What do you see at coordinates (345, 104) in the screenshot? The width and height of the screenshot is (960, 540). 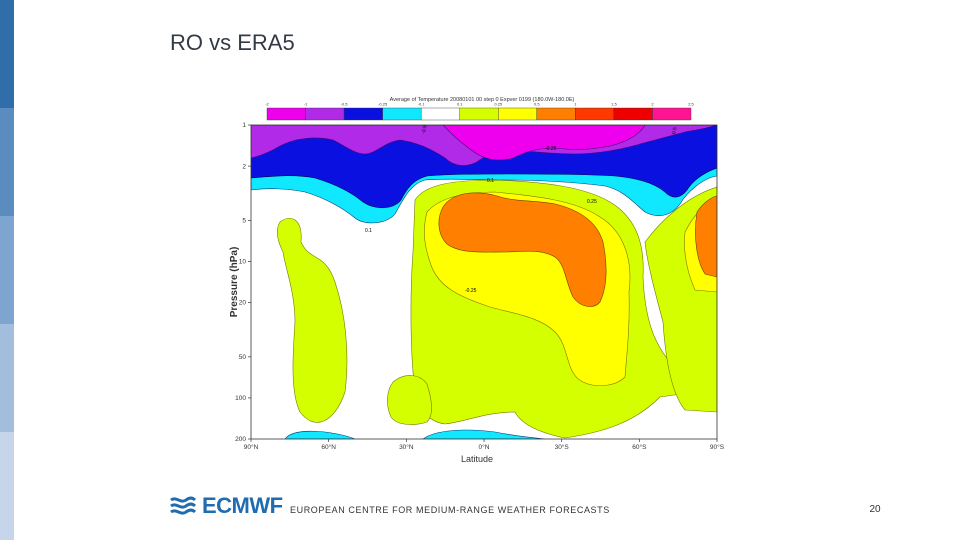 I see `colorbar-tick-label: -0.5` at bounding box center [345, 104].